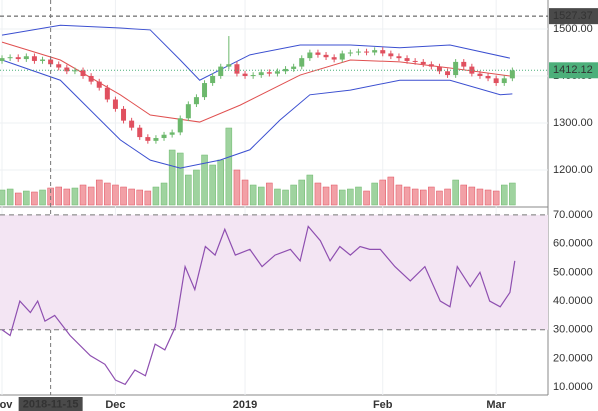 The width and height of the screenshot is (598, 411). Describe the element at coordinates (573, 301) in the screenshot. I see `y-tick-label: 40.0000` at that location.